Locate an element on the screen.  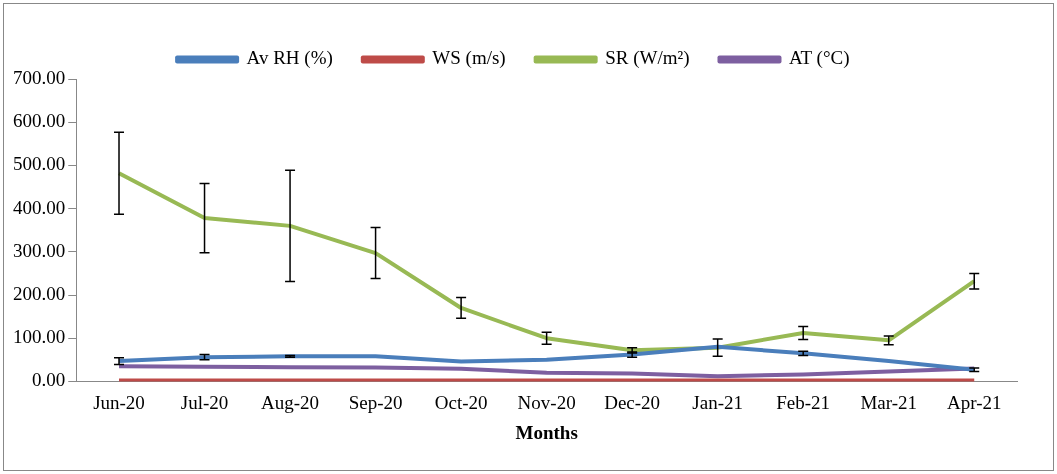
x-tick-label: Mar-21 is located at coordinates (889, 402).